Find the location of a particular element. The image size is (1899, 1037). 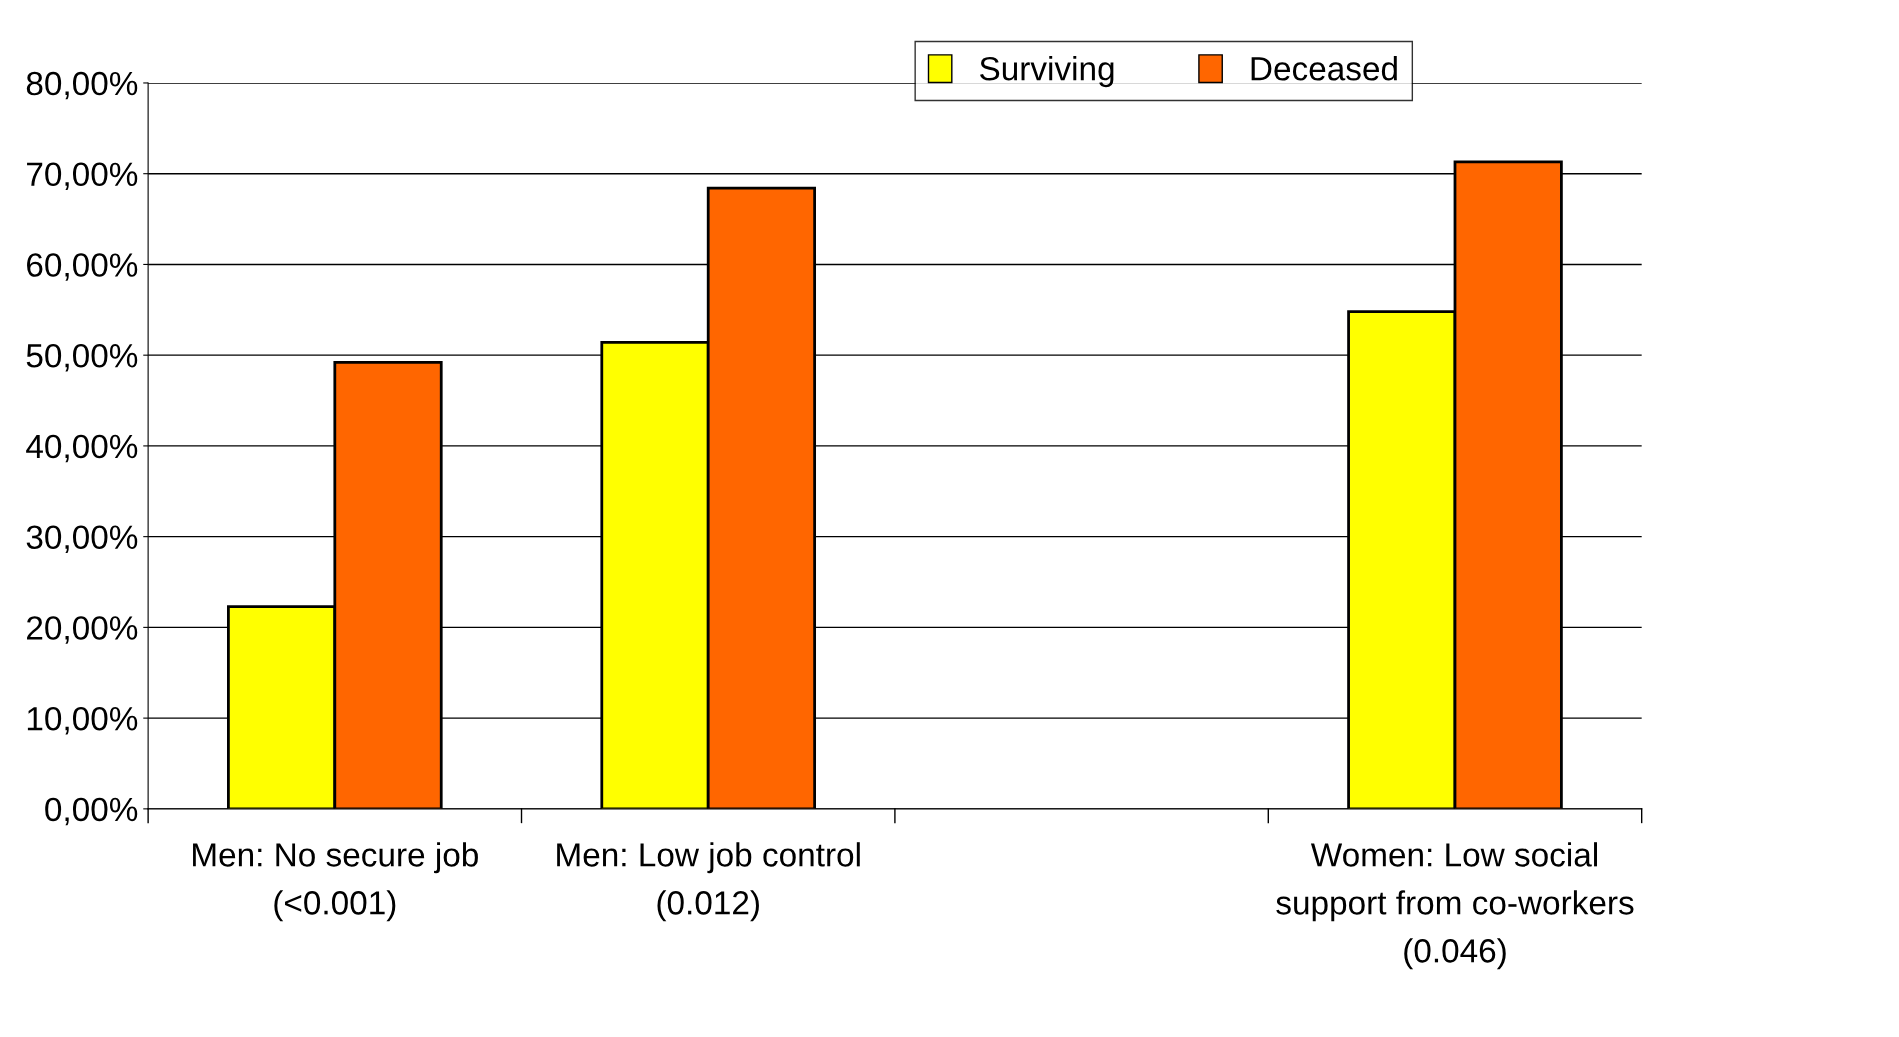

legend-label: Deceased is located at coordinates (1324, 68).